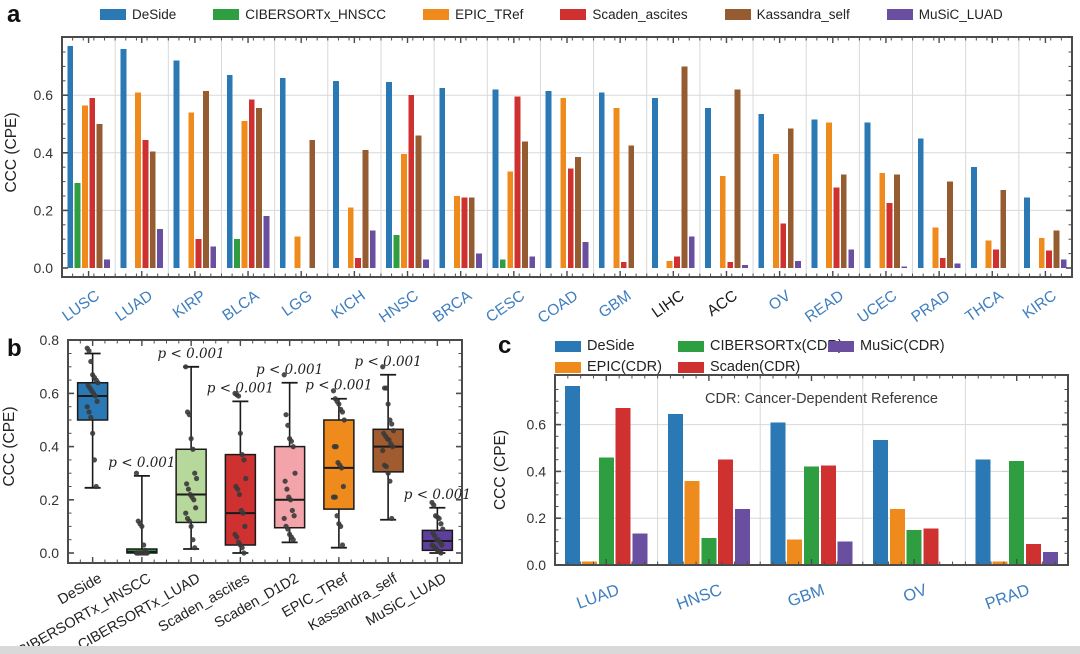 The image size is (1080, 654). What do you see at coordinates (403, 211) in the screenshot?
I see `bar-HNSC-EPIC_TRef` at bounding box center [403, 211].